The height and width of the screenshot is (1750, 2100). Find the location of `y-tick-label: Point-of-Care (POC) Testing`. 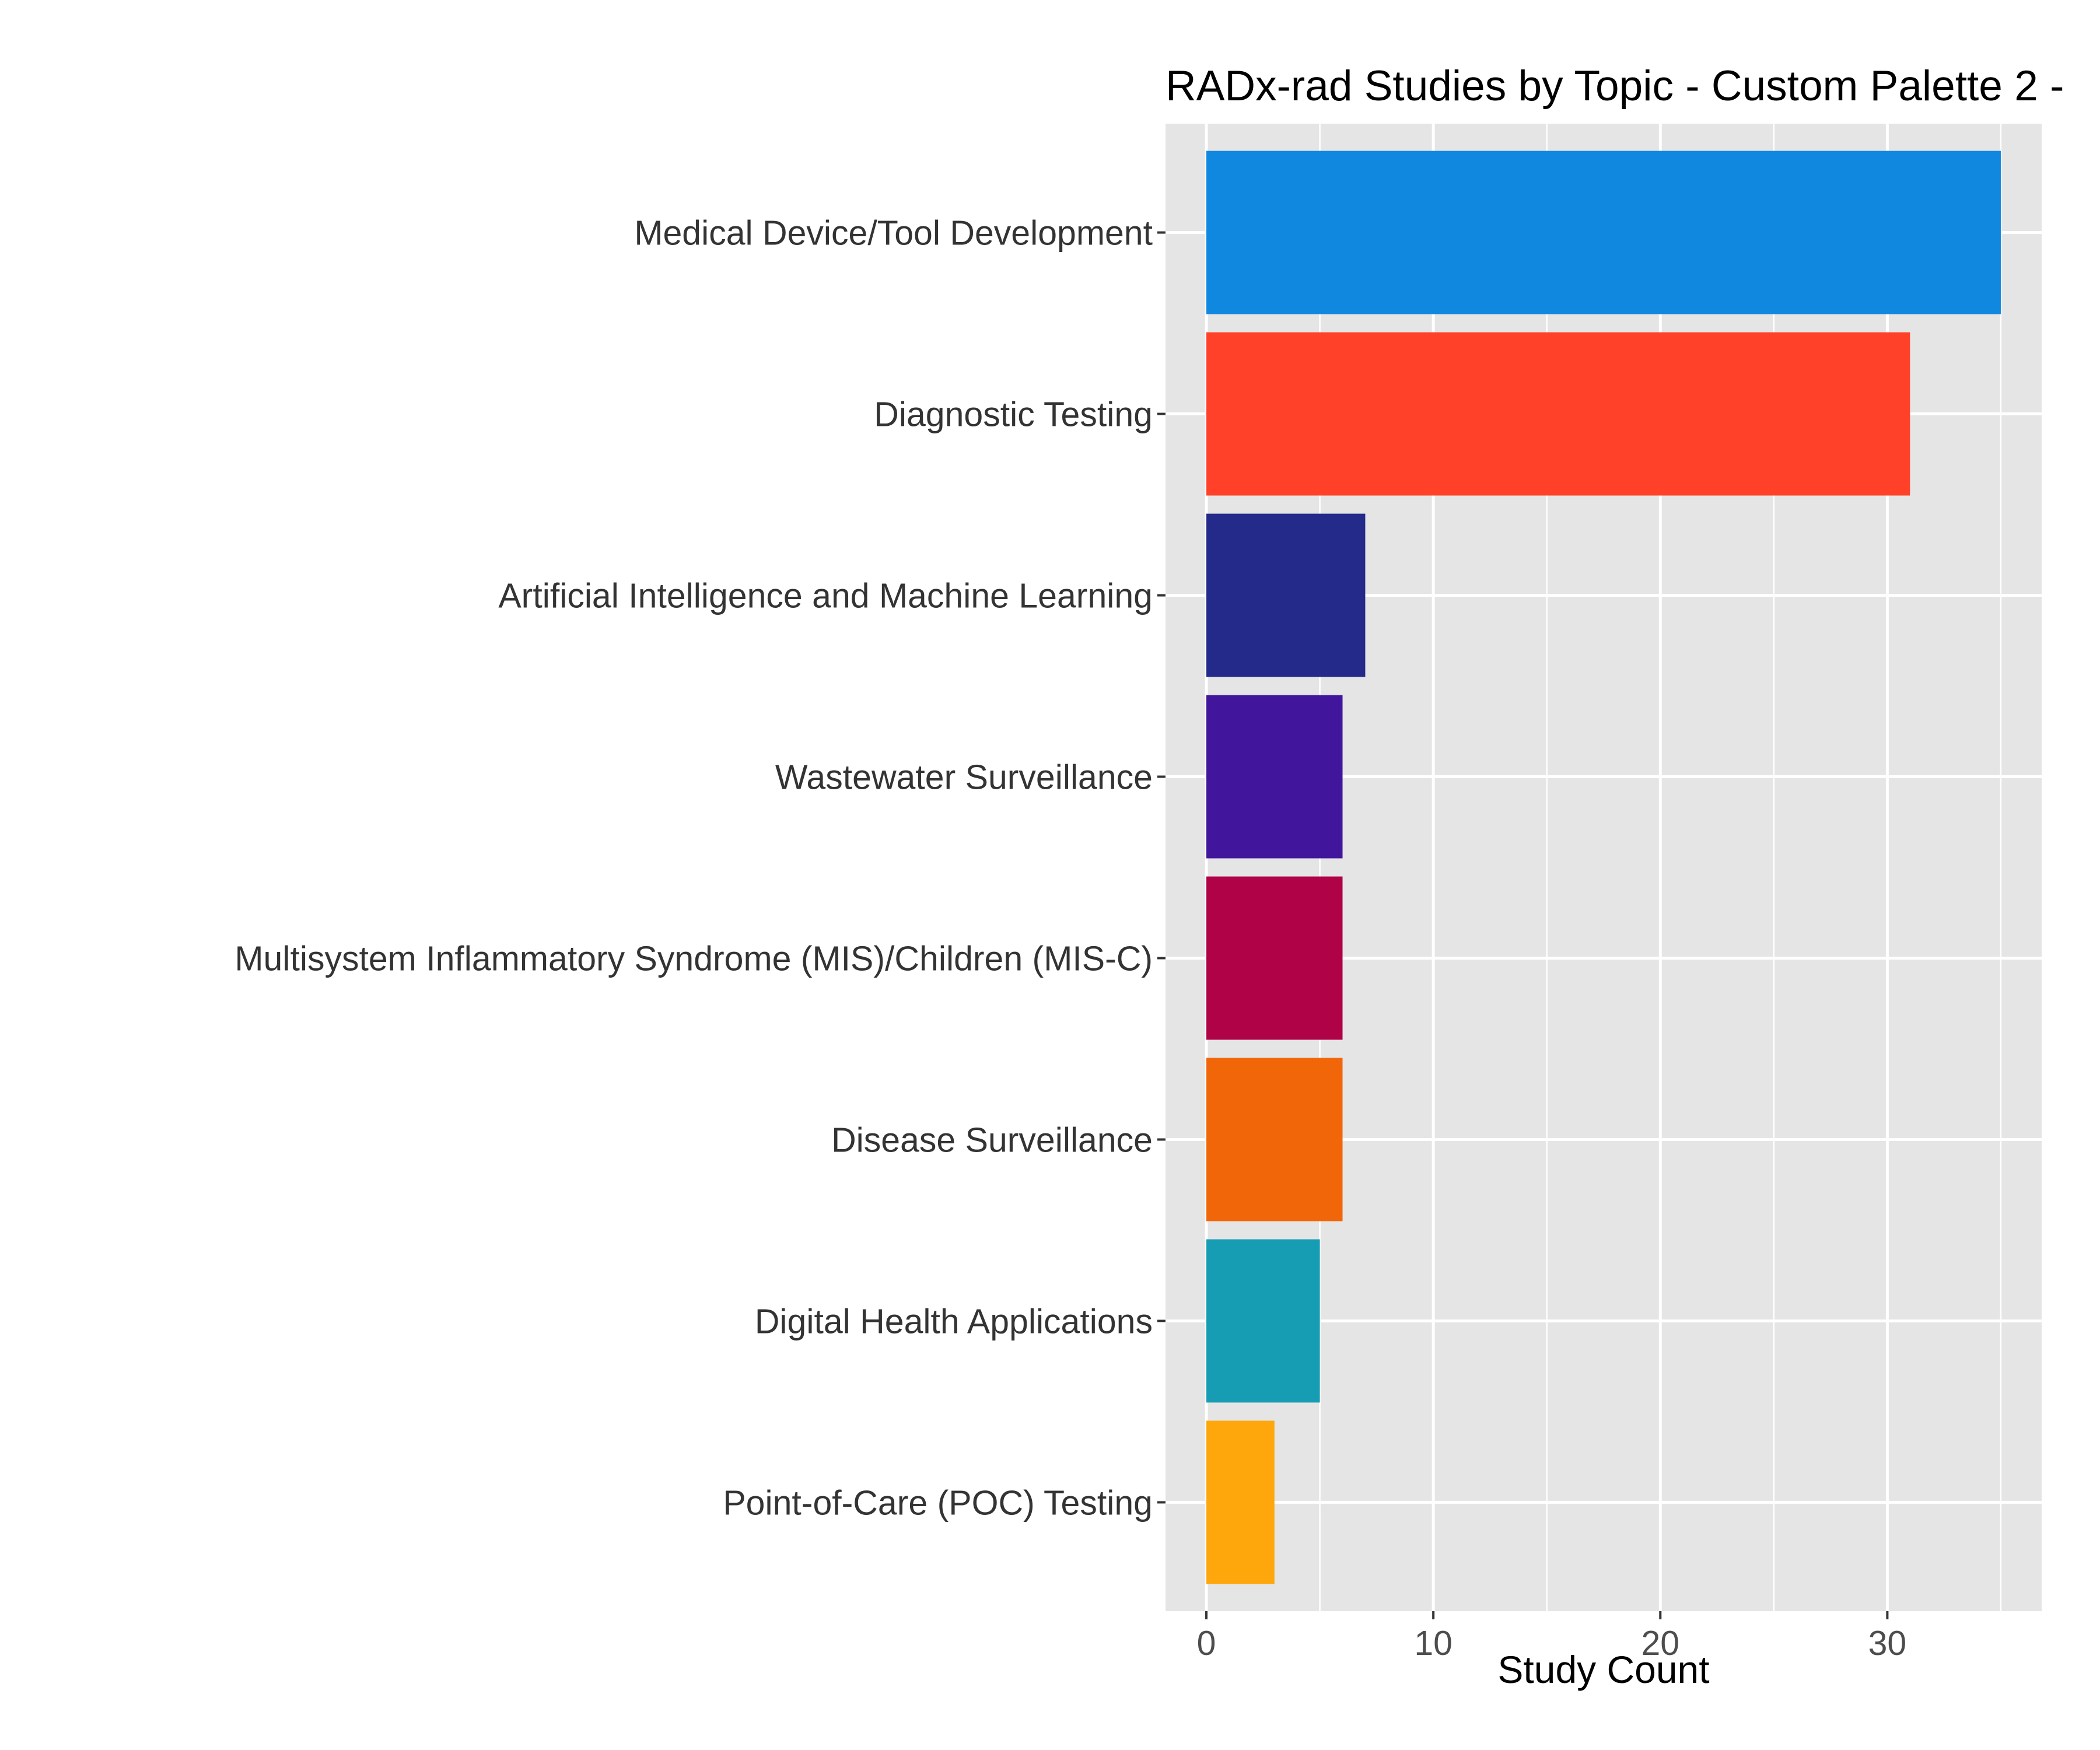

y-tick-label: Point-of-Care (POC) Testing is located at coordinates (938, 1503).